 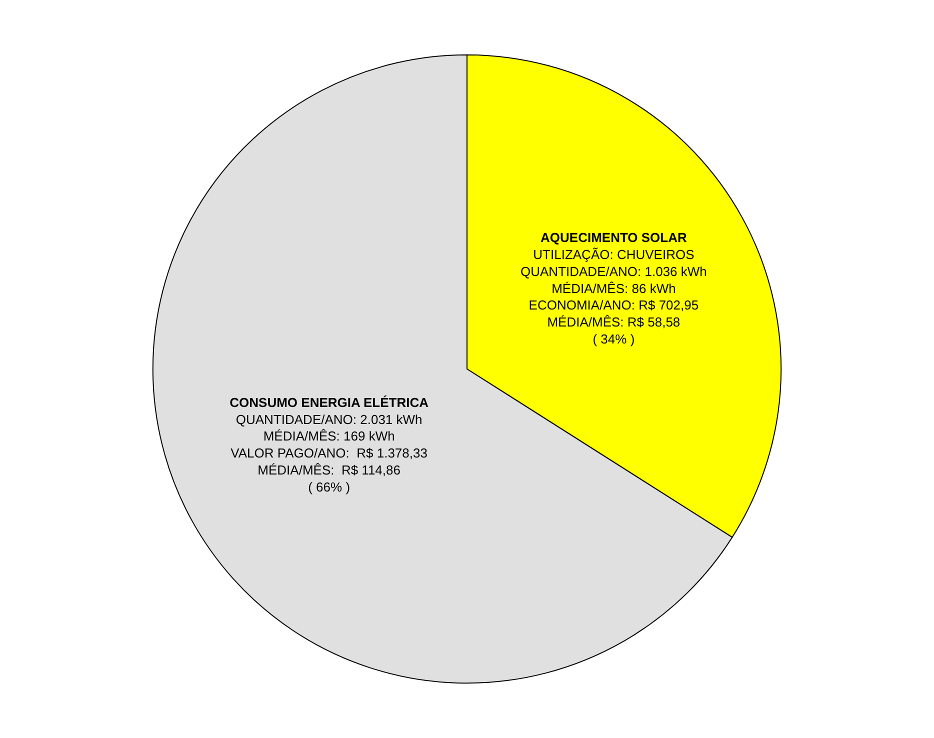 I want to click on data-label: ( 66% ), so click(x=329, y=486).